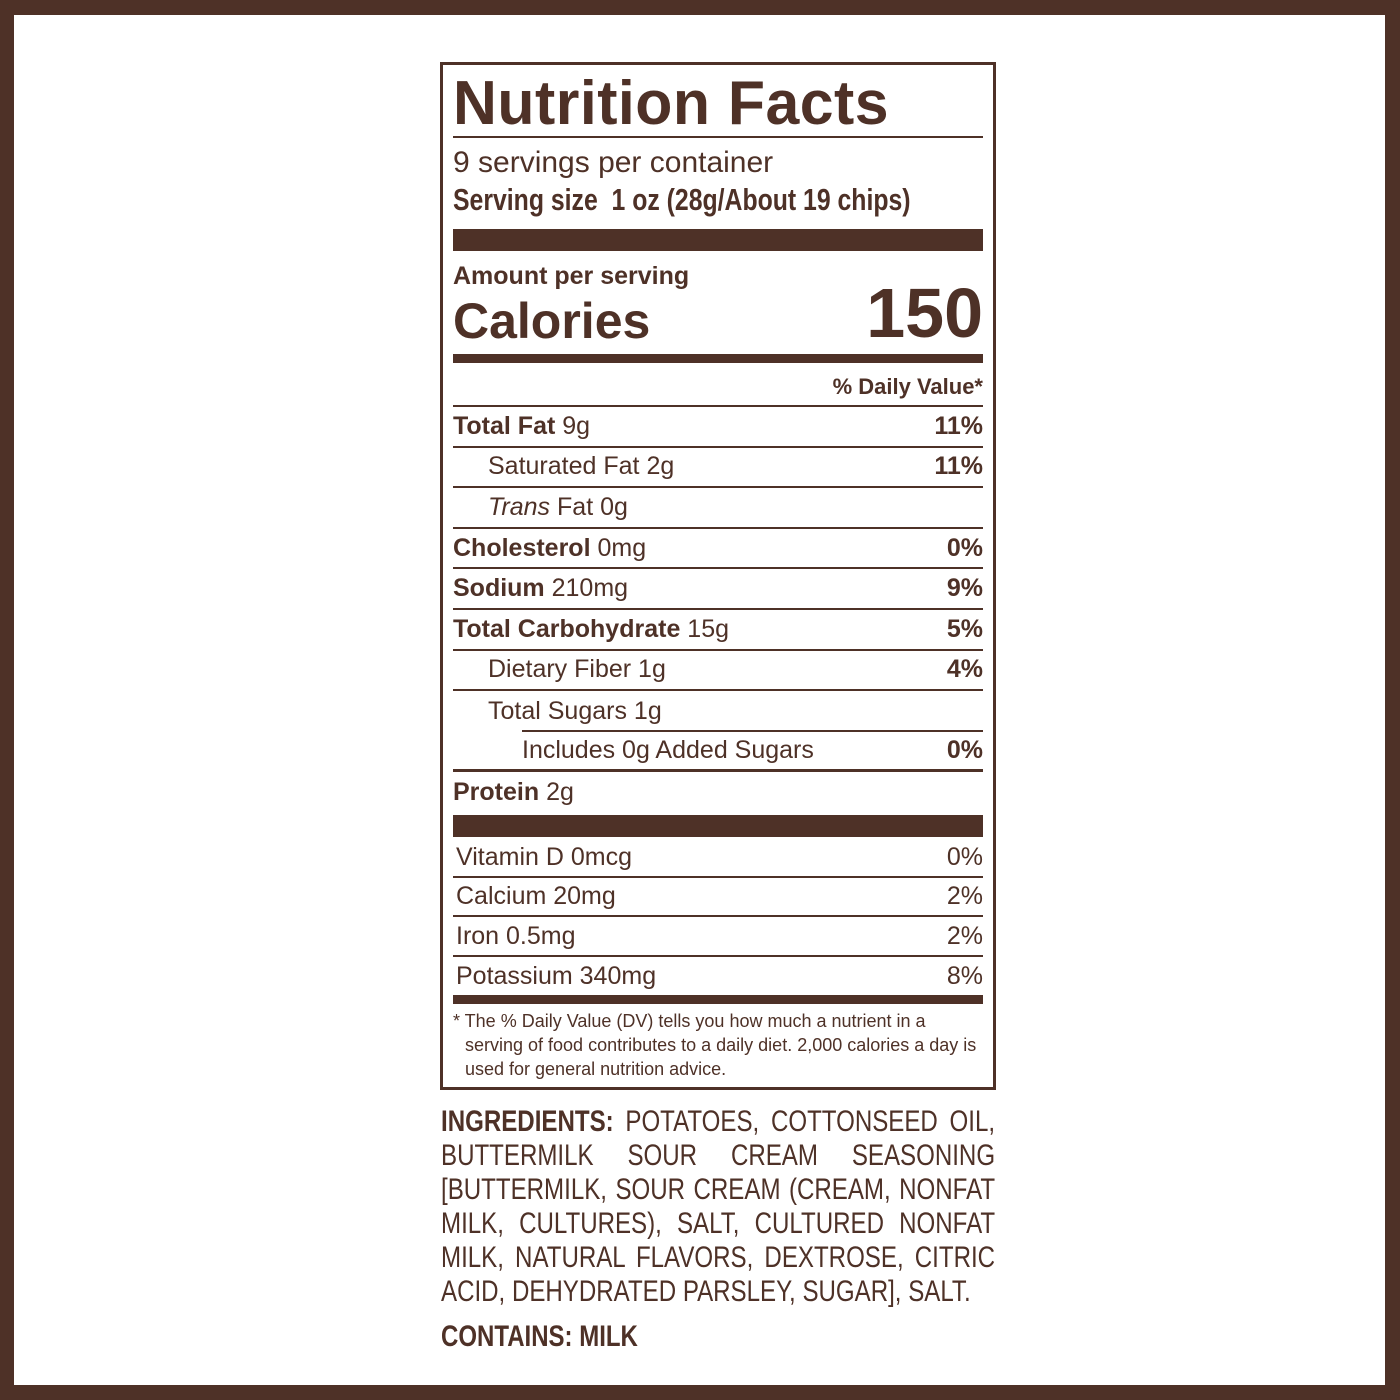  I want to click on nutrient-name: Saturated Fat, so click(564, 466).